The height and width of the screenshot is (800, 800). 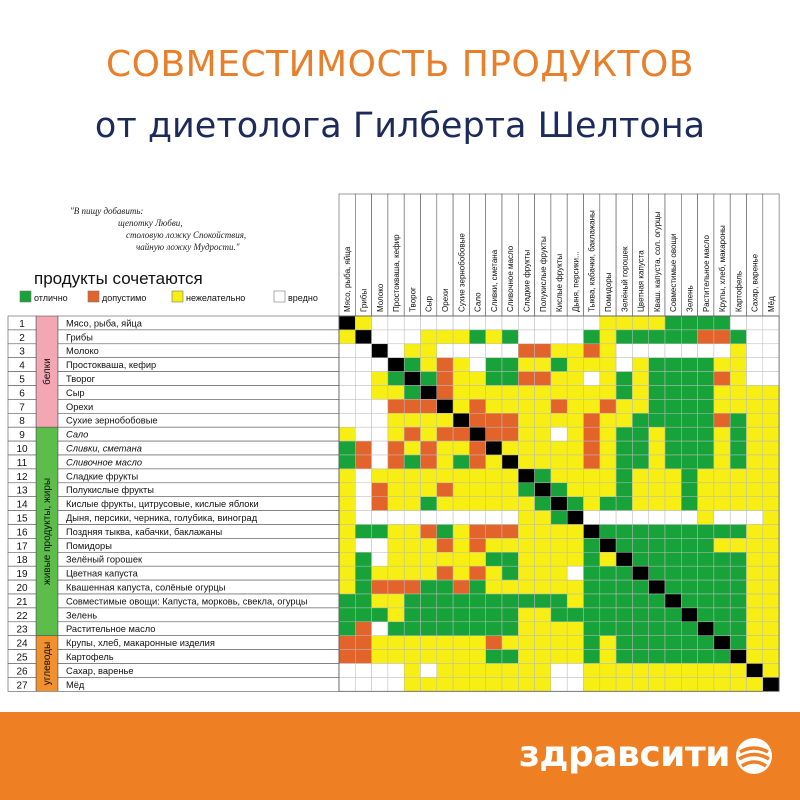 What do you see at coordinates (592, 261) in the screenshot?
I see `column-label: Тыква, кабачки, баклажаны` at bounding box center [592, 261].